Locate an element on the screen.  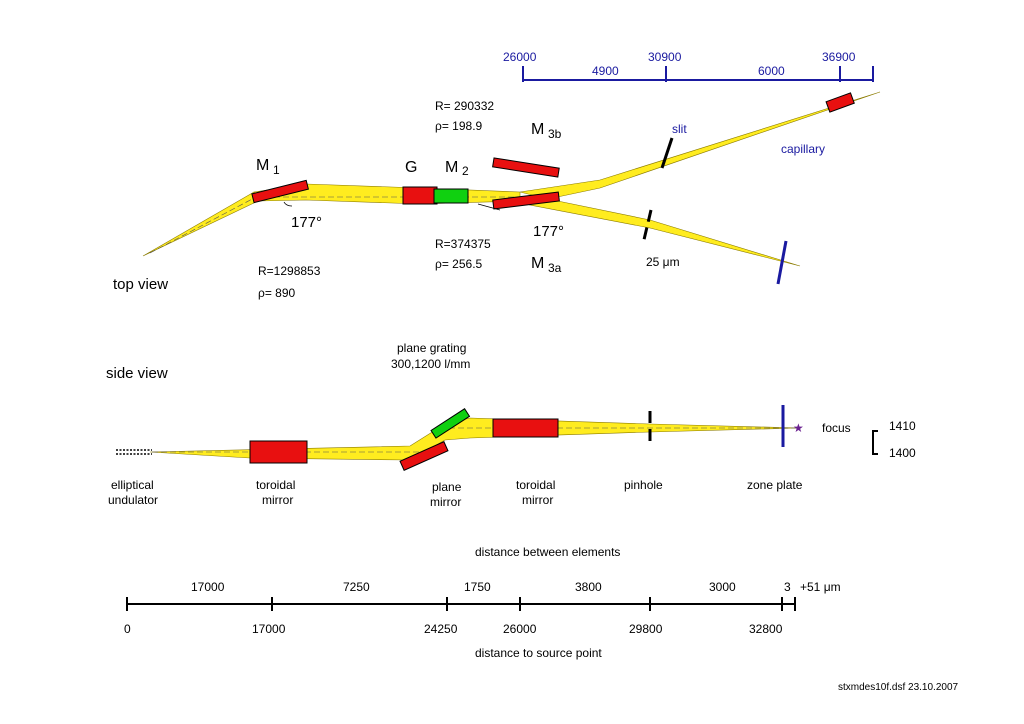
m3a-radius: R=374375 is located at coordinates (463, 244).